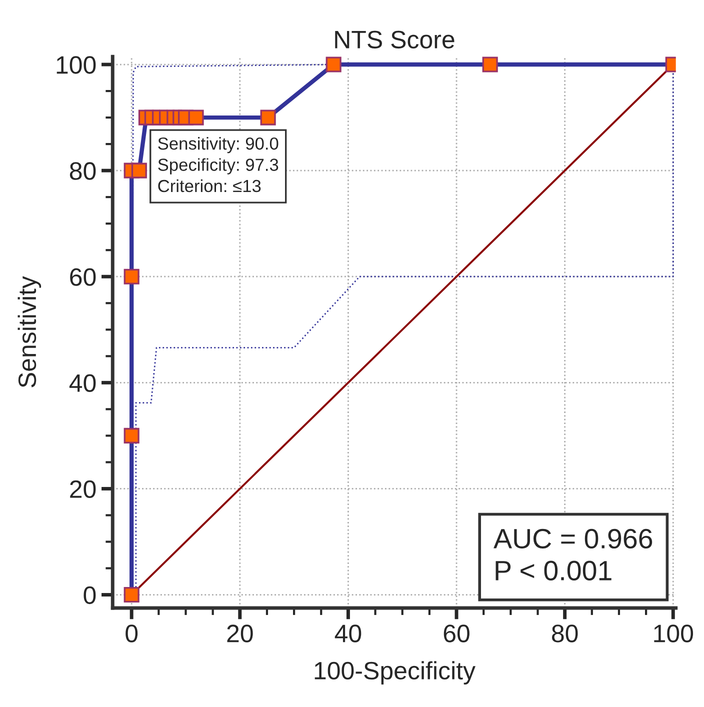 Image resolution: width=704 pixels, height=707 pixels. I want to click on x-tick-label: 0, so click(132, 633).